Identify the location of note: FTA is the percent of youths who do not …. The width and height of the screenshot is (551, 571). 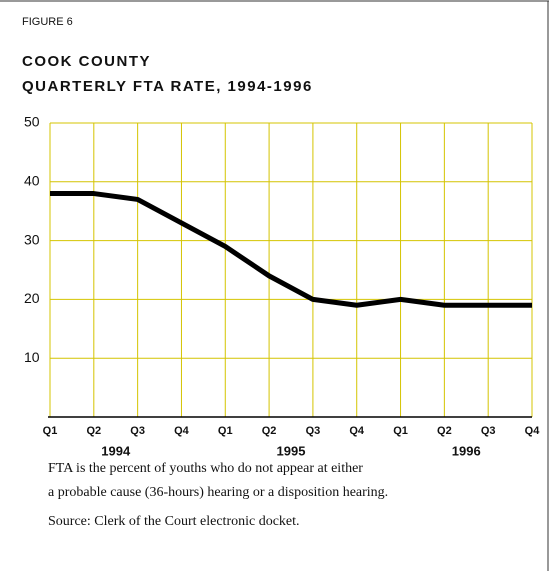
(205, 468).